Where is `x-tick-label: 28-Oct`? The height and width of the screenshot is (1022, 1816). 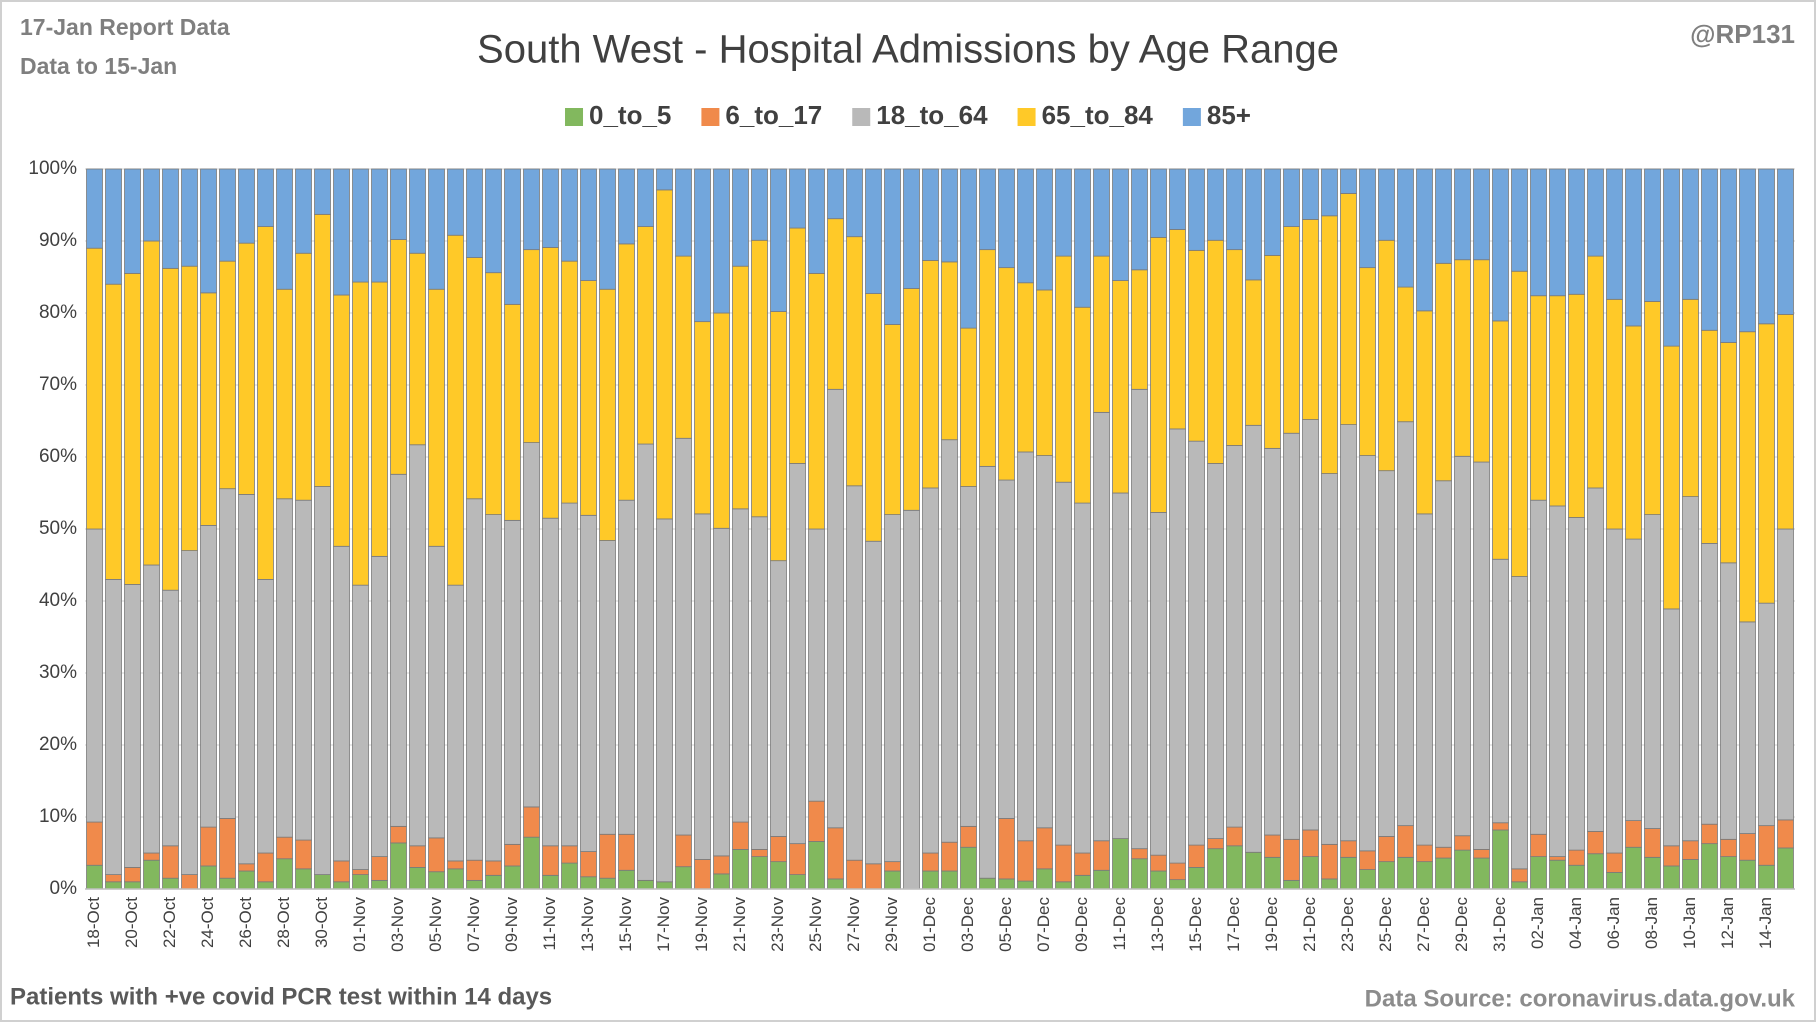 x-tick-label: 28-Oct is located at coordinates (283, 922).